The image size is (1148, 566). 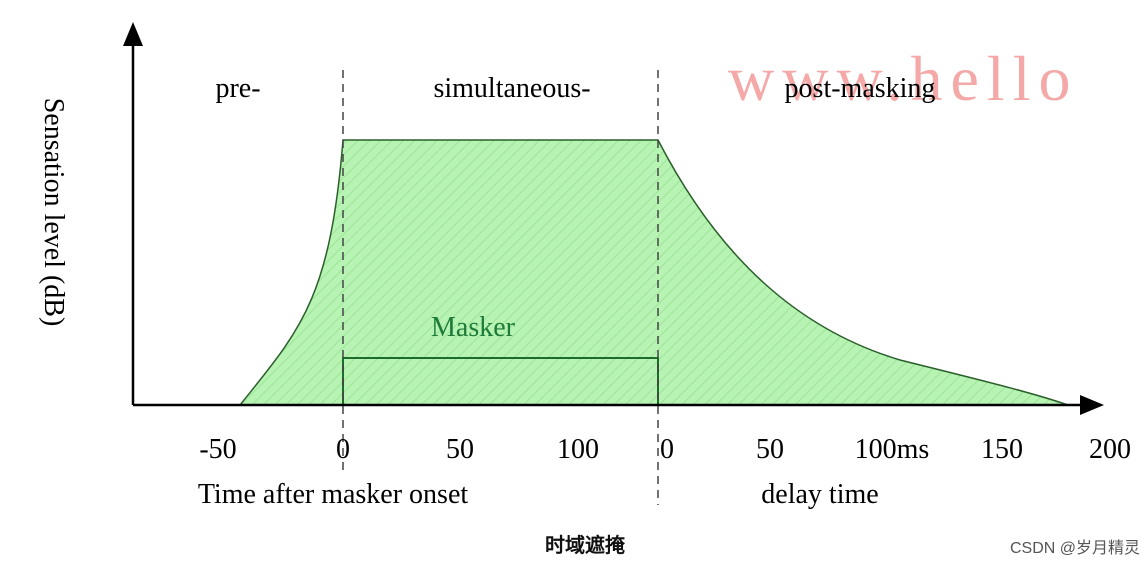 I want to click on tick-label: -50, so click(x=217, y=449).